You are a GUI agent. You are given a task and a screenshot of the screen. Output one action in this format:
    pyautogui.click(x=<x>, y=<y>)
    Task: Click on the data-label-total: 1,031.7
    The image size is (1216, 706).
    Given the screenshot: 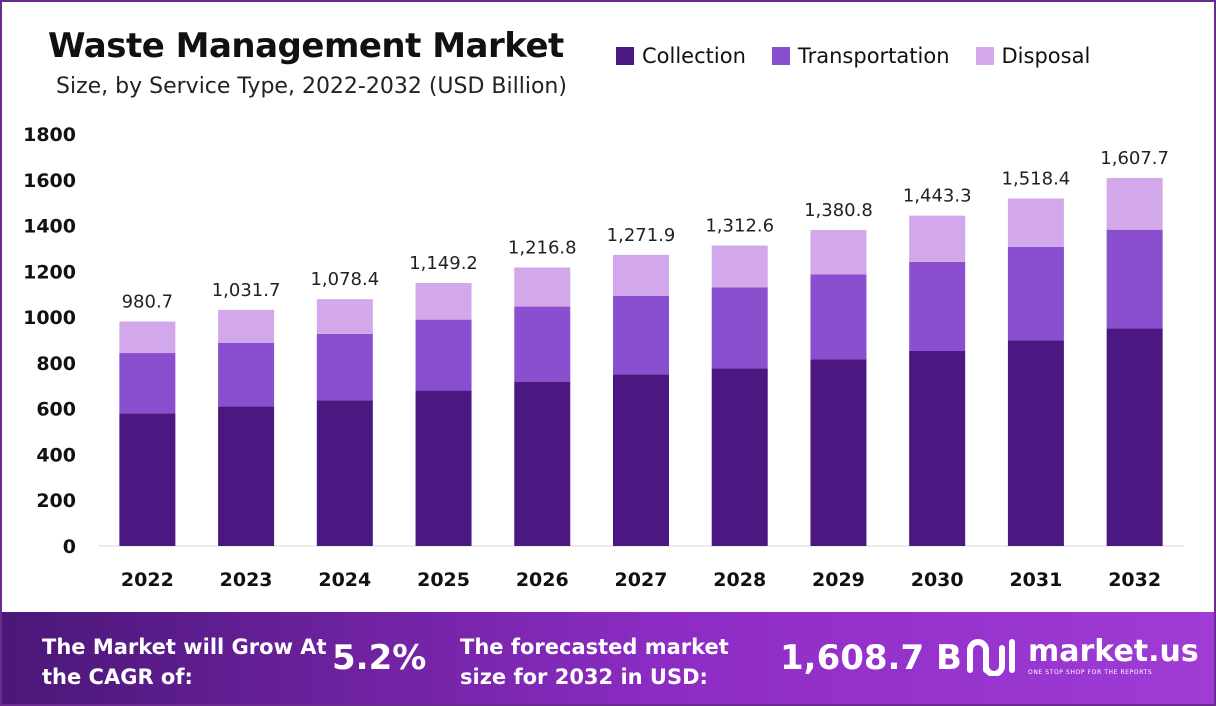 What is the action you would take?
    pyautogui.click(x=246, y=290)
    